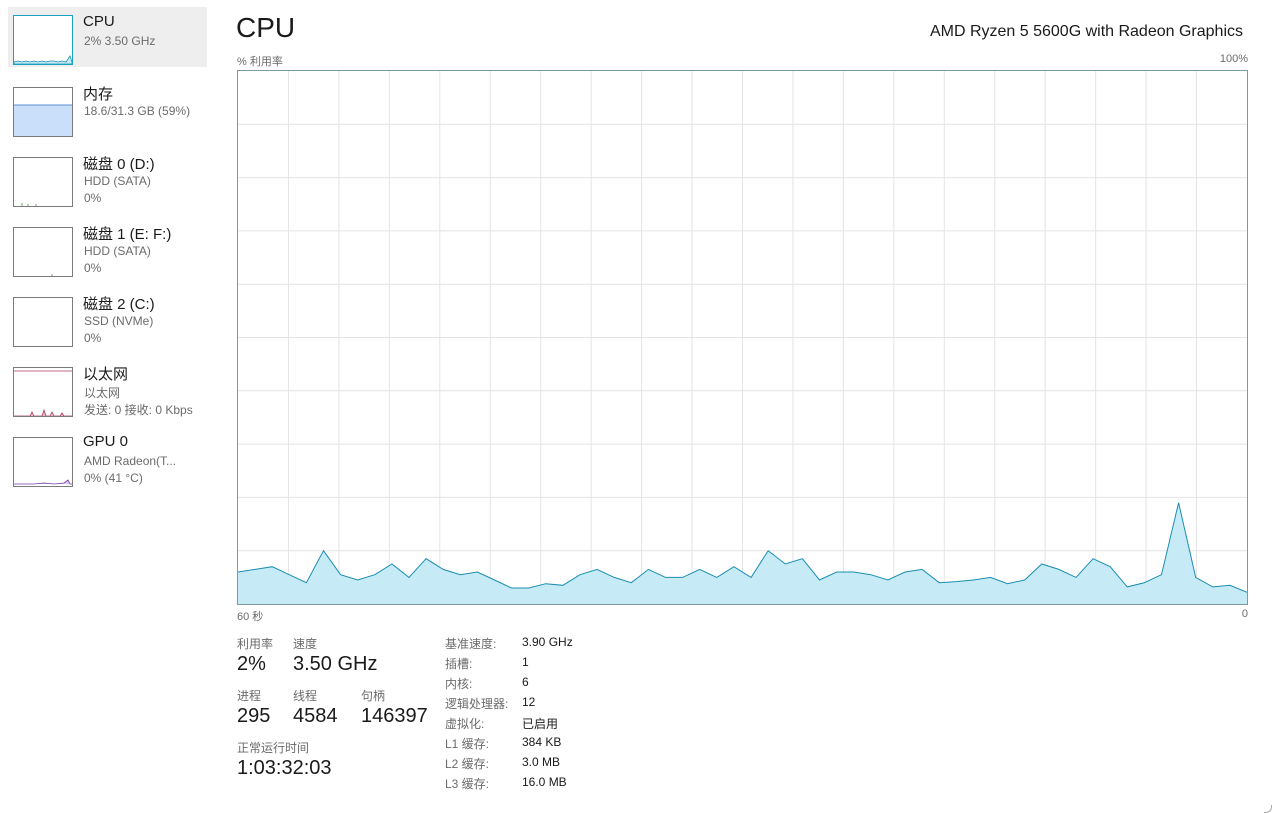 The image size is (1272, 813). What do you see at coordinates (113, 478) in the screenshot?
I see `sidebar-item-usage: 0% (41 °C)` at bounding box center [113, 478].